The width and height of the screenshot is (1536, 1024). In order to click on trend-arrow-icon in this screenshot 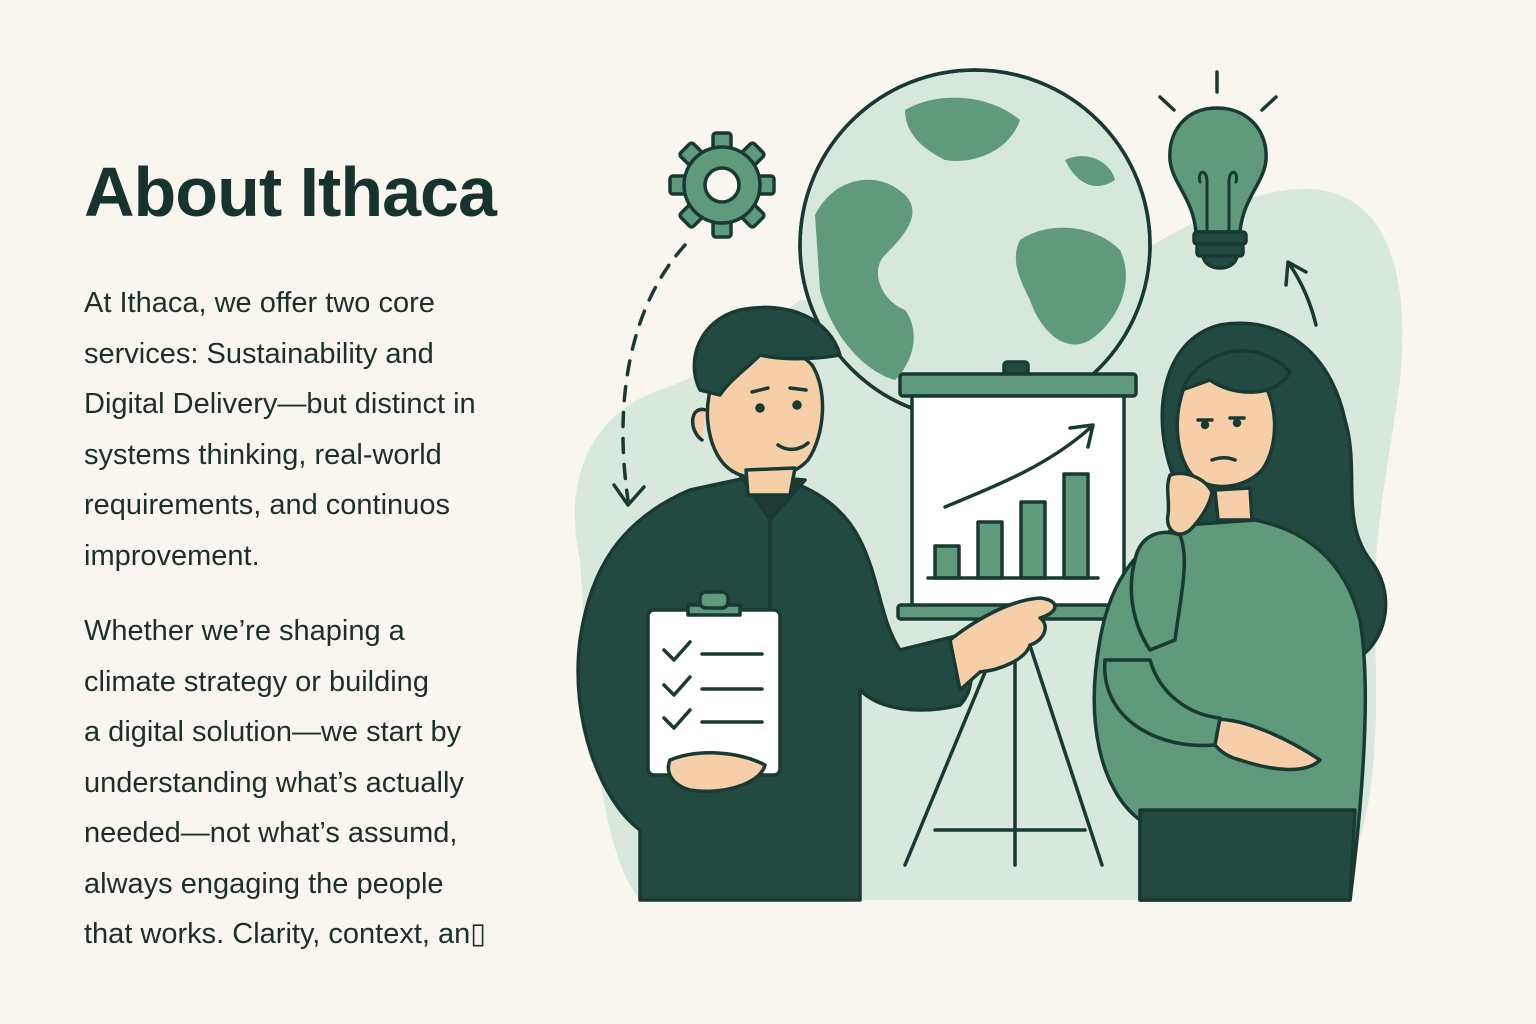, I will do `click(1019, 466)`.